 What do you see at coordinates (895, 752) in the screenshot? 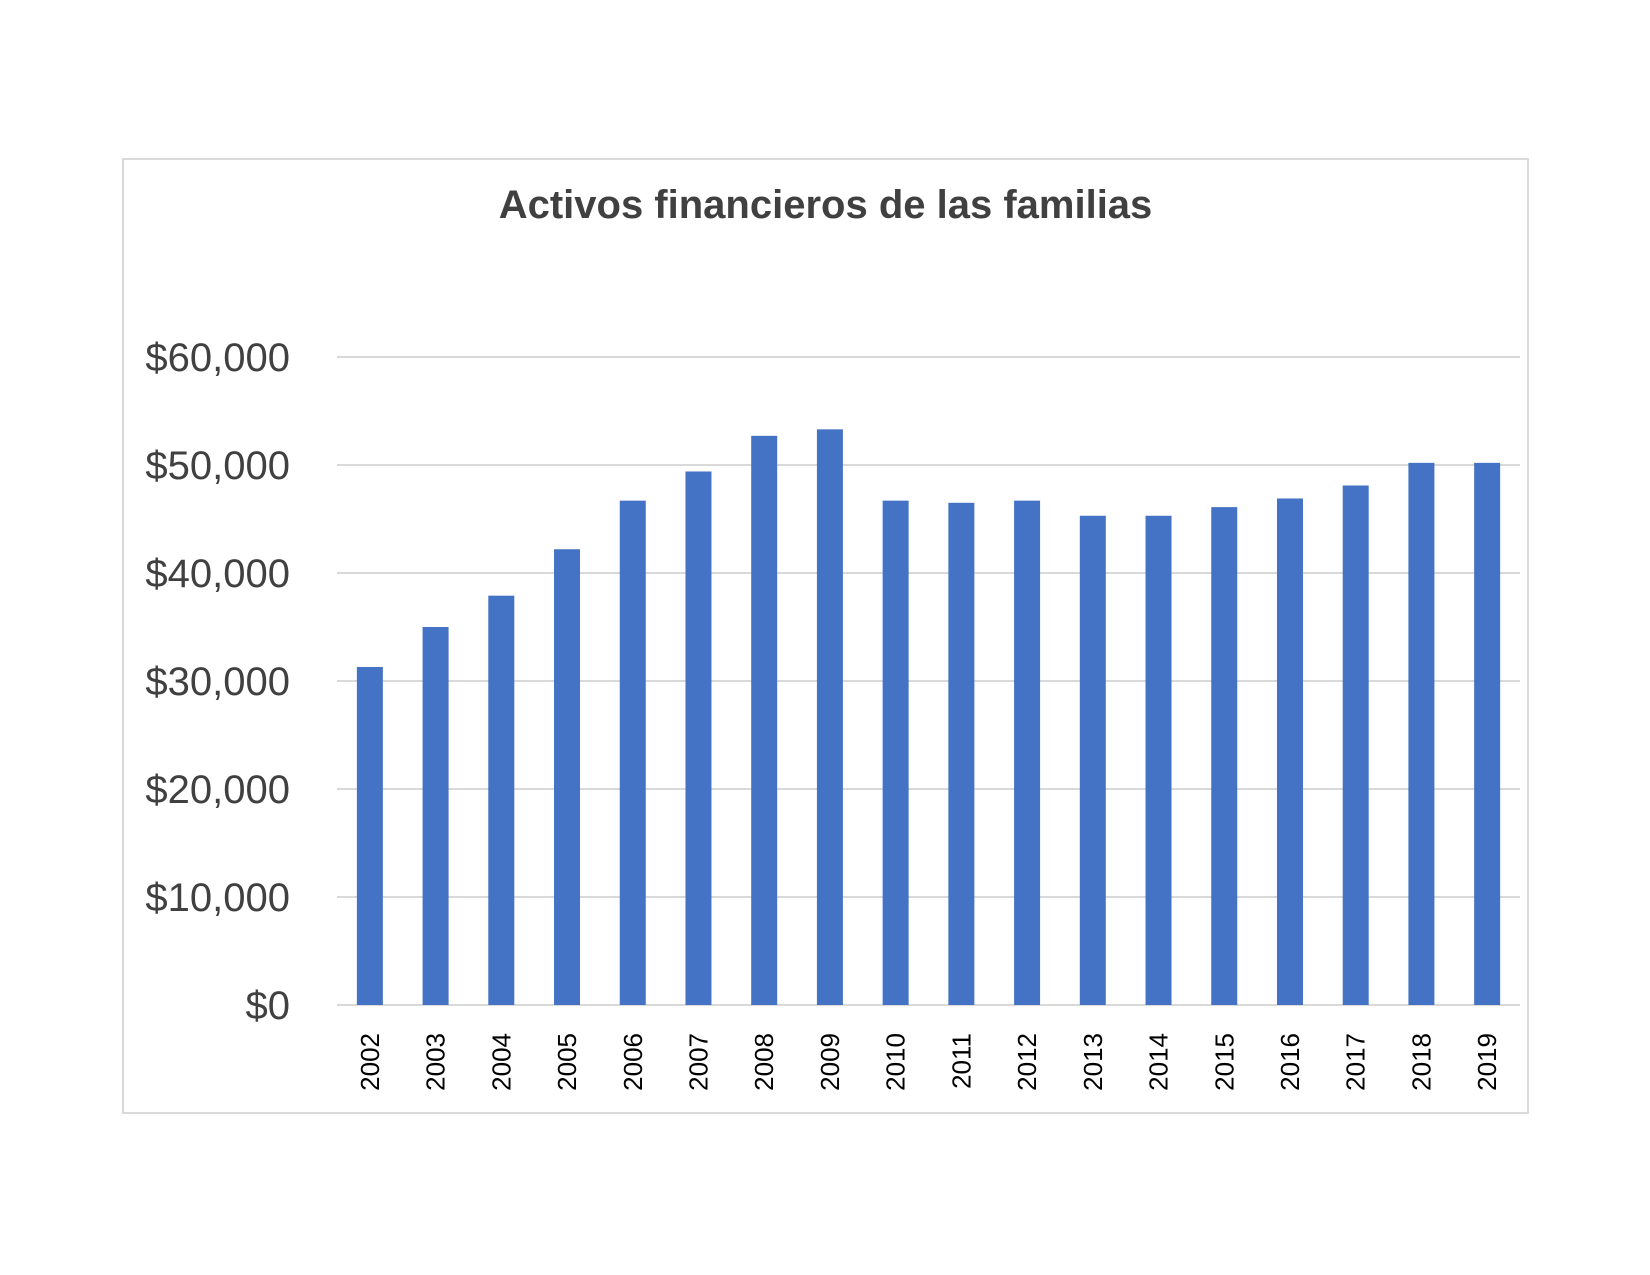
I see `bar-2010` at bounding box center [895, 752].